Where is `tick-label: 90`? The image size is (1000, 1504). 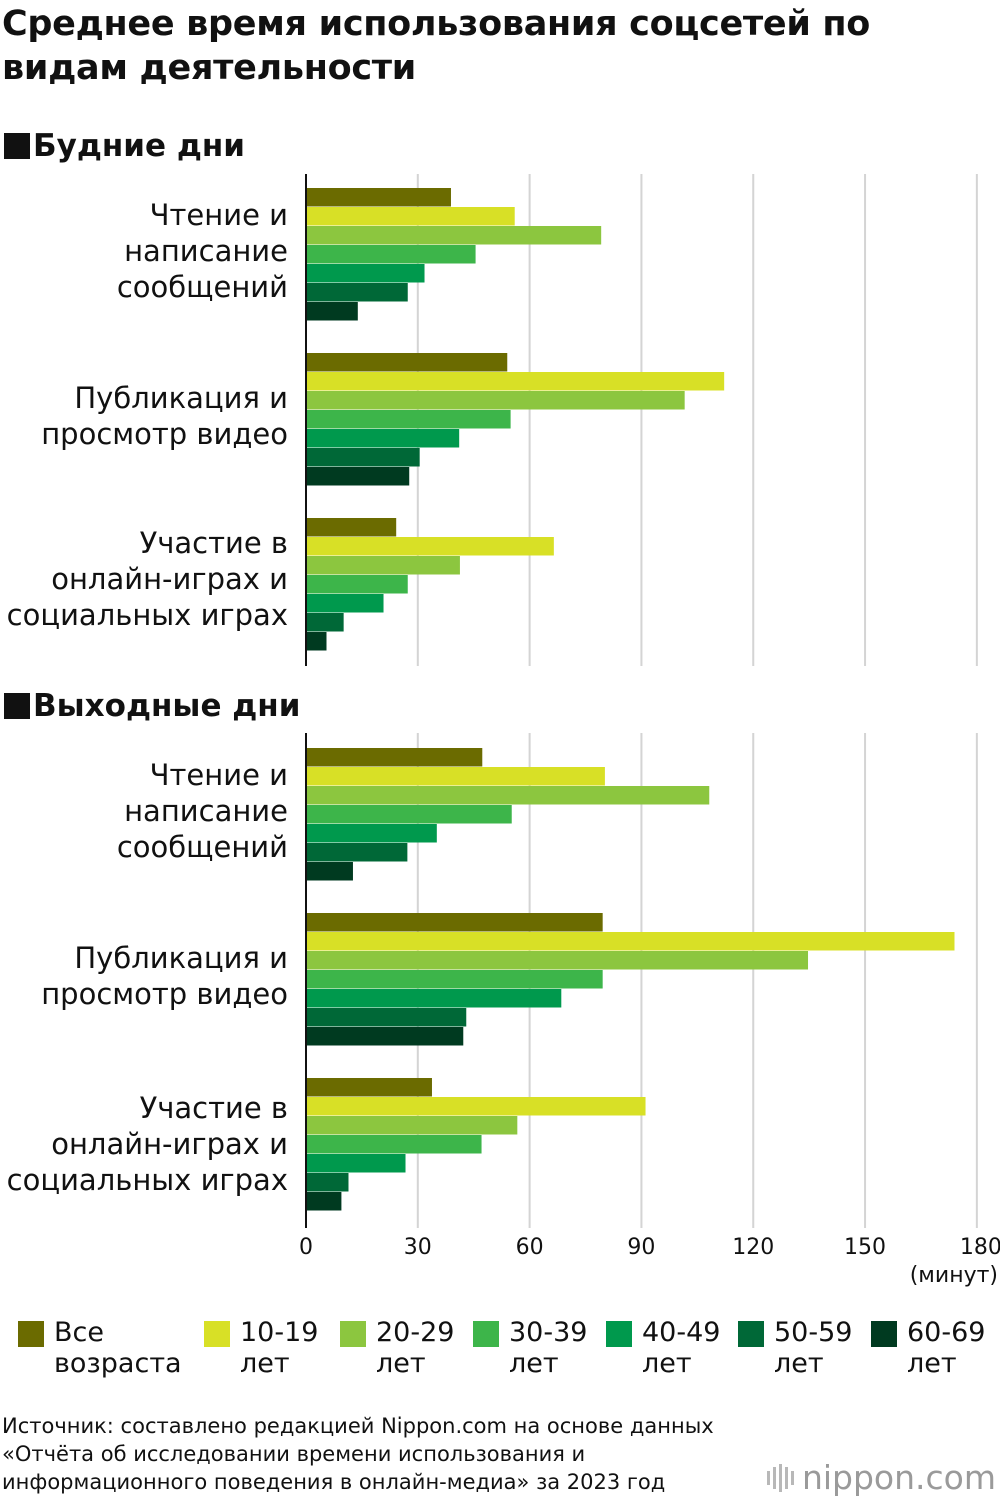 tick-label: 90 is located at coordinates (641, 1247).